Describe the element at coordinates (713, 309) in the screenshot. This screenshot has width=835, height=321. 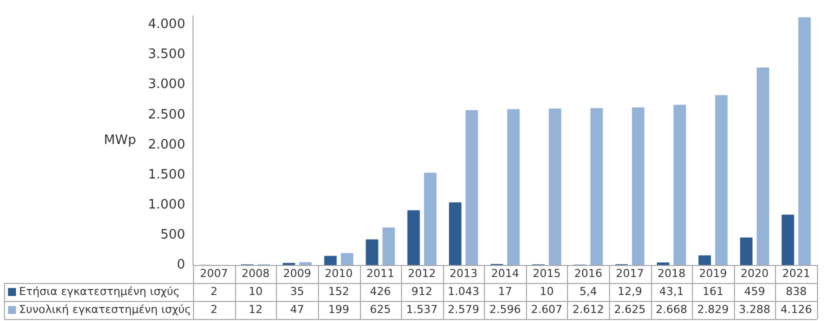
I see `data-label: 2.829` at that location.